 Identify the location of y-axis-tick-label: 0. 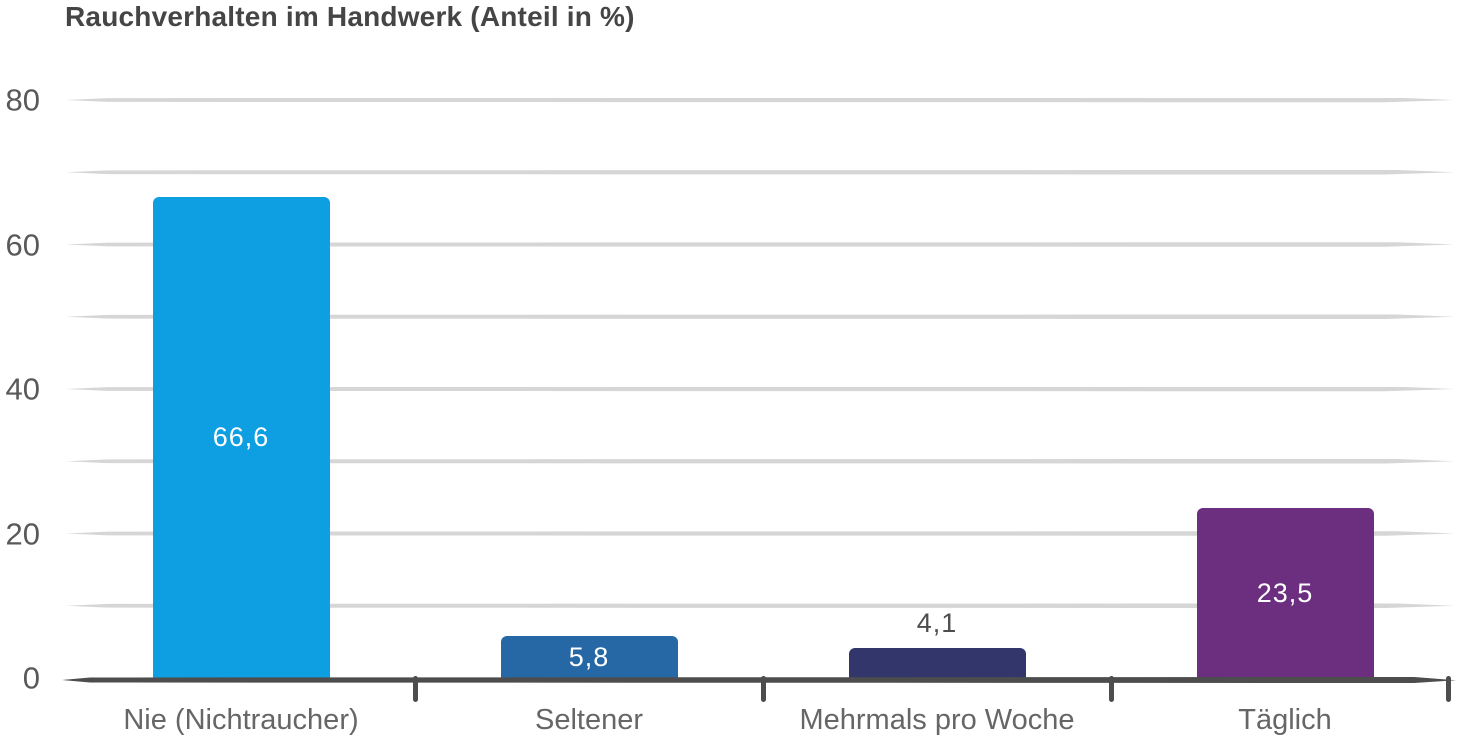
(31, 678).